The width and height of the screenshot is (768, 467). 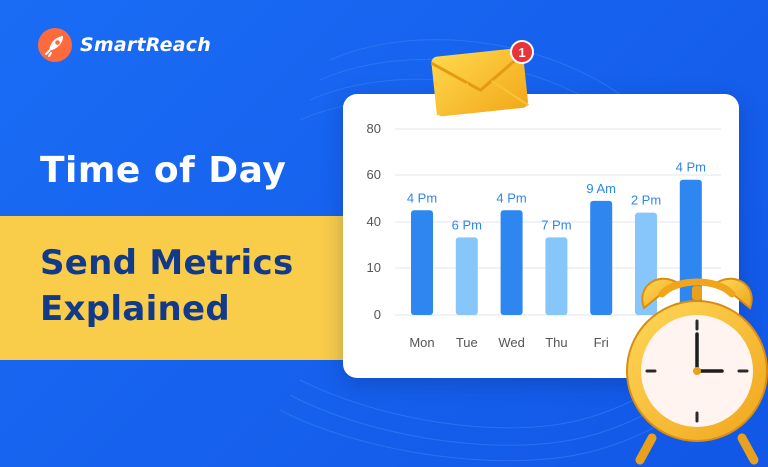 I want to click on x-tick-label: Wed, so click(x=511, y=342).